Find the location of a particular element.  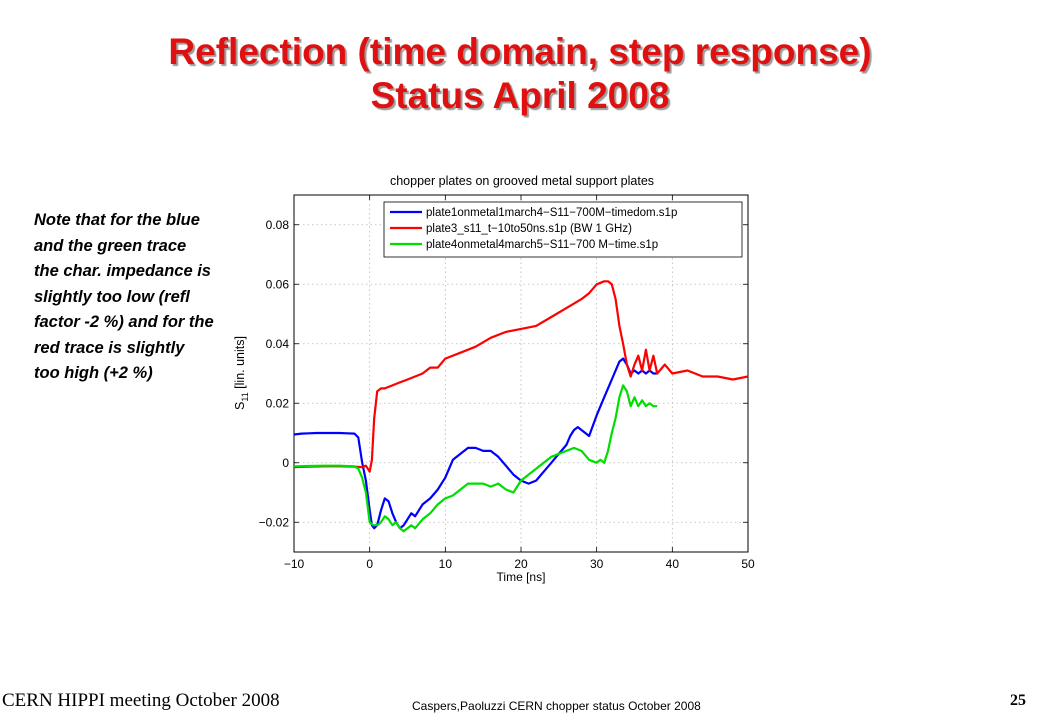

y-axis-label-rest: [lin. units] is located at coordinates (240, 364).